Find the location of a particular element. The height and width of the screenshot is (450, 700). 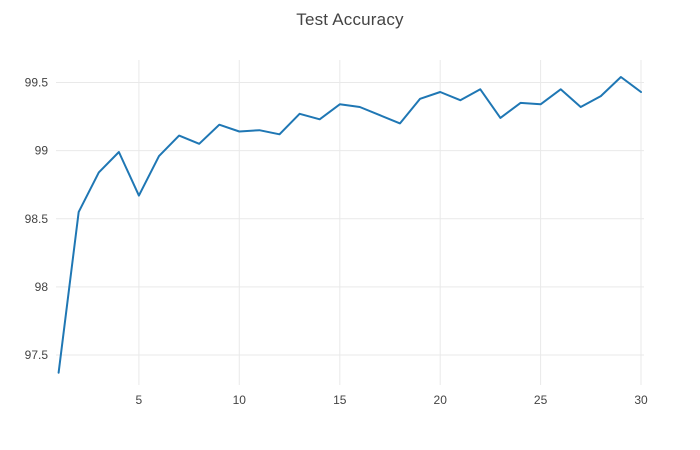

x-tick-label: 10 is located at coordinates (240, 400).